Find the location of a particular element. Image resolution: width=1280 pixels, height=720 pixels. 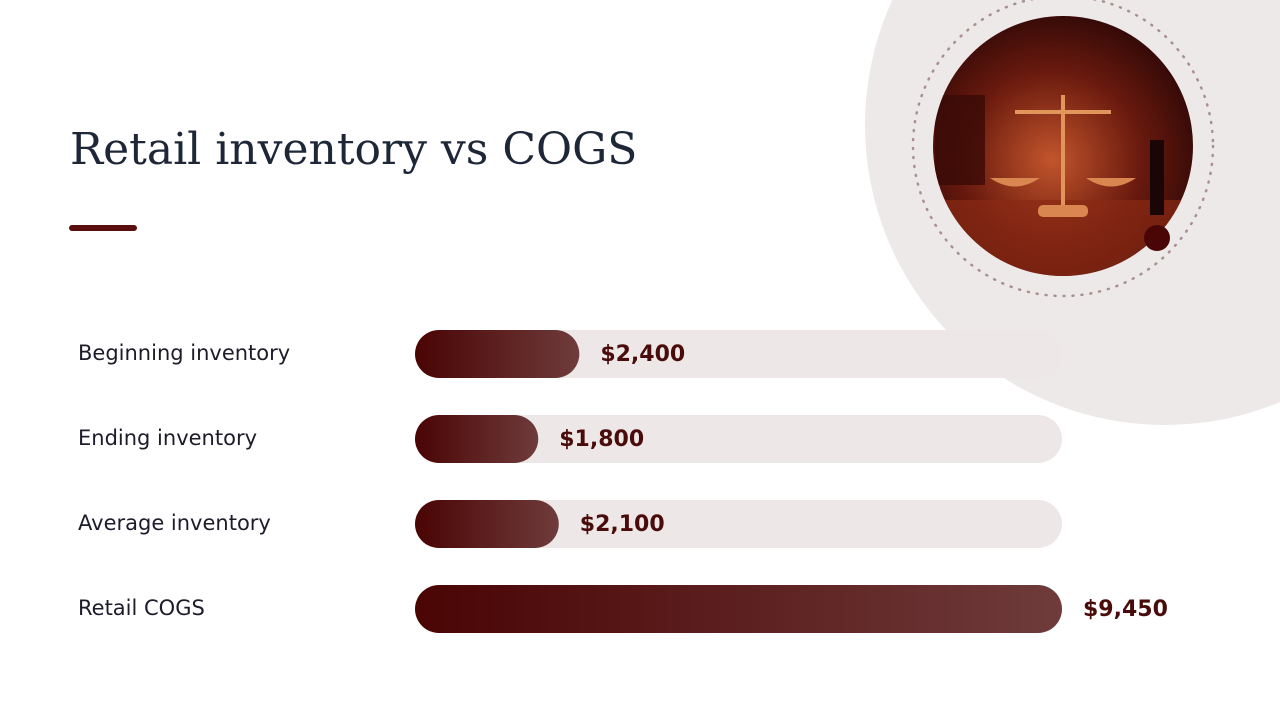

chart-title: Retail inventory vs COGS is located at coordinates (353, 149).